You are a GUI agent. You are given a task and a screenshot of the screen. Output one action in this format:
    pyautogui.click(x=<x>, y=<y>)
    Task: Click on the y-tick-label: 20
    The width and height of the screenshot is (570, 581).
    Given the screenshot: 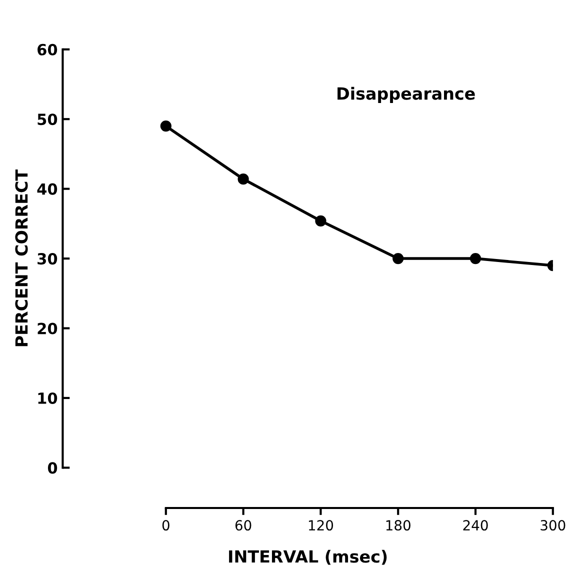 What is the action you would take?
    pyautogui.click(x=48, y=328)
    